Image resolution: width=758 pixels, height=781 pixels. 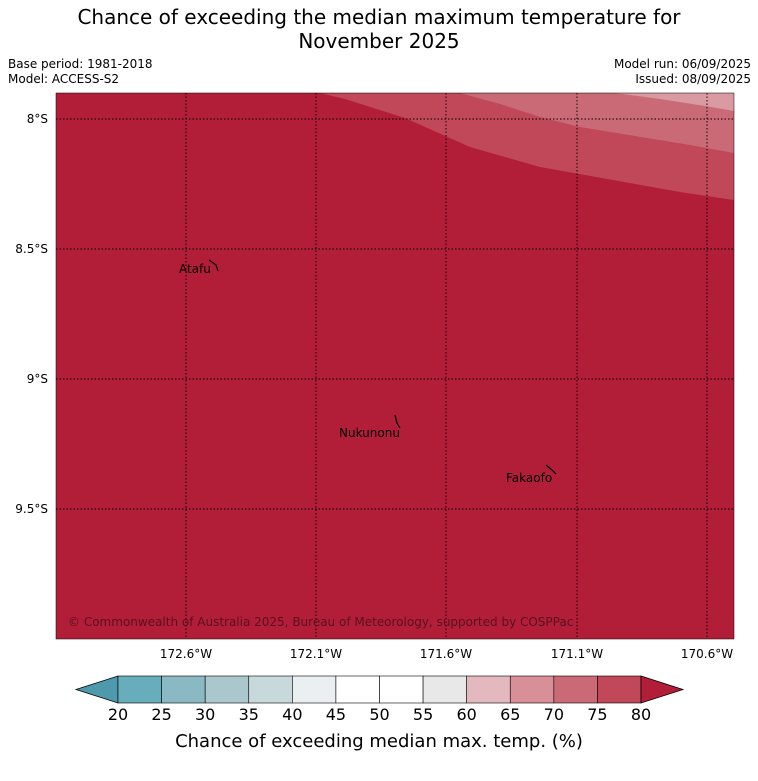 I want to click on longitude-labels: 172.6°W 172.1°W 171.6°W 171.1°W 170.6°W, so click(x=446, y=654).